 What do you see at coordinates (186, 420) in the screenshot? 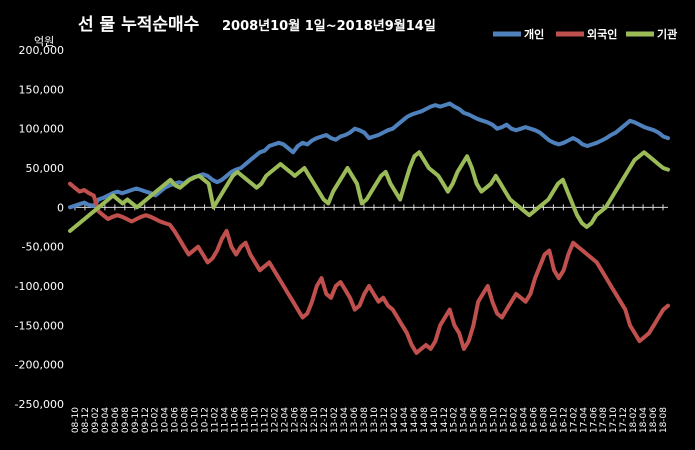
I see `x-tick-label: 10-08` at bounding box center [186, 420].